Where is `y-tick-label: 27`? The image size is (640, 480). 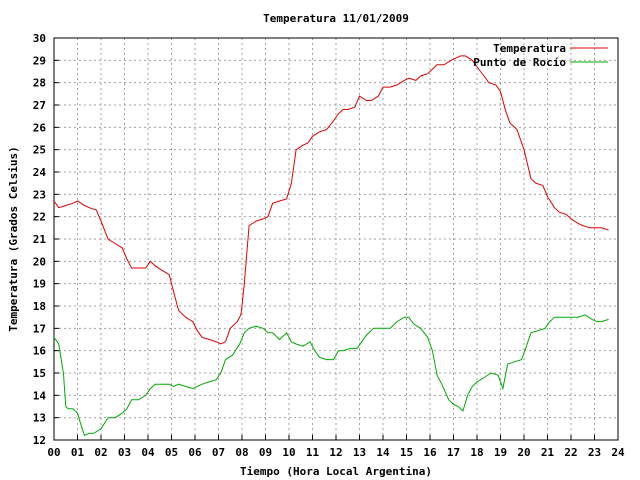 y-tick-label: 27 is located at coordinates (39, 105).